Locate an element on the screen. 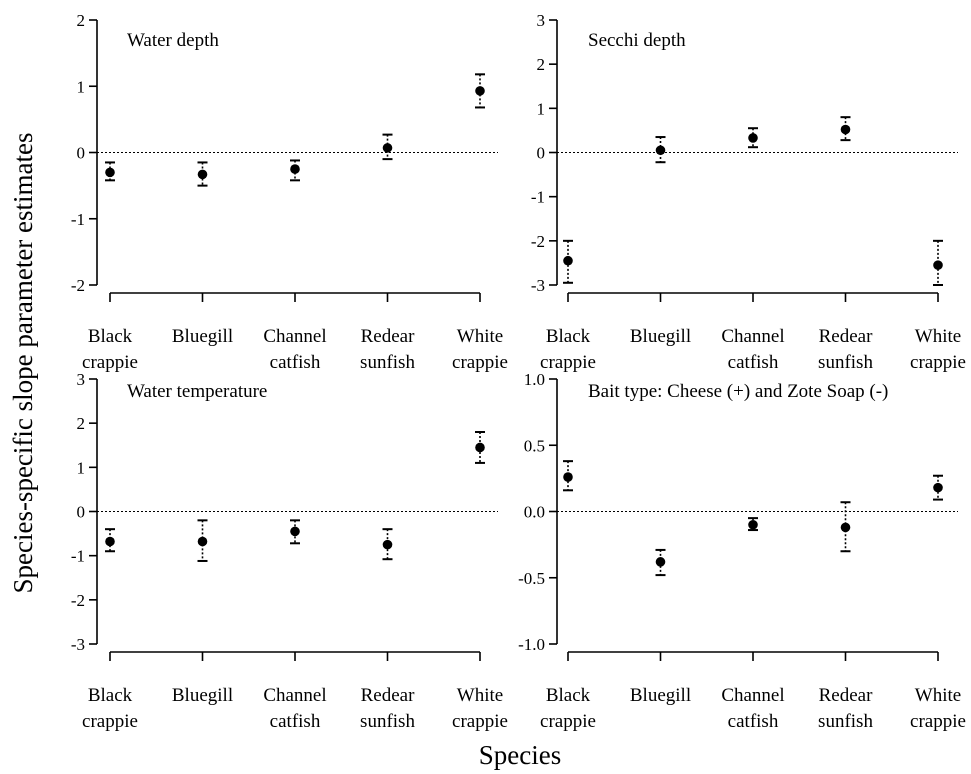  x-axis-label: Species is located at coordinates (520, 755).